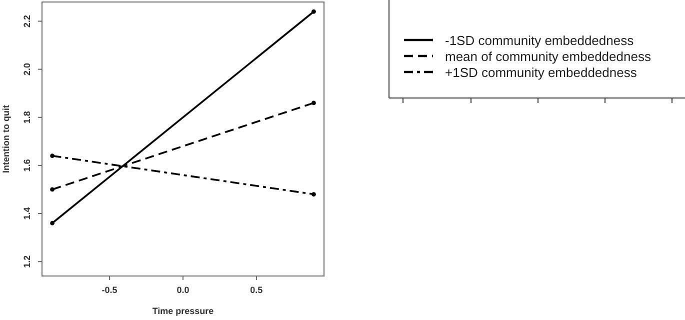 This screenshot has width=685, height=320. Describe the element at coordinates (539, 40) in the screenshot. I see `legend-label: -1SD community embeddedness` at that location.